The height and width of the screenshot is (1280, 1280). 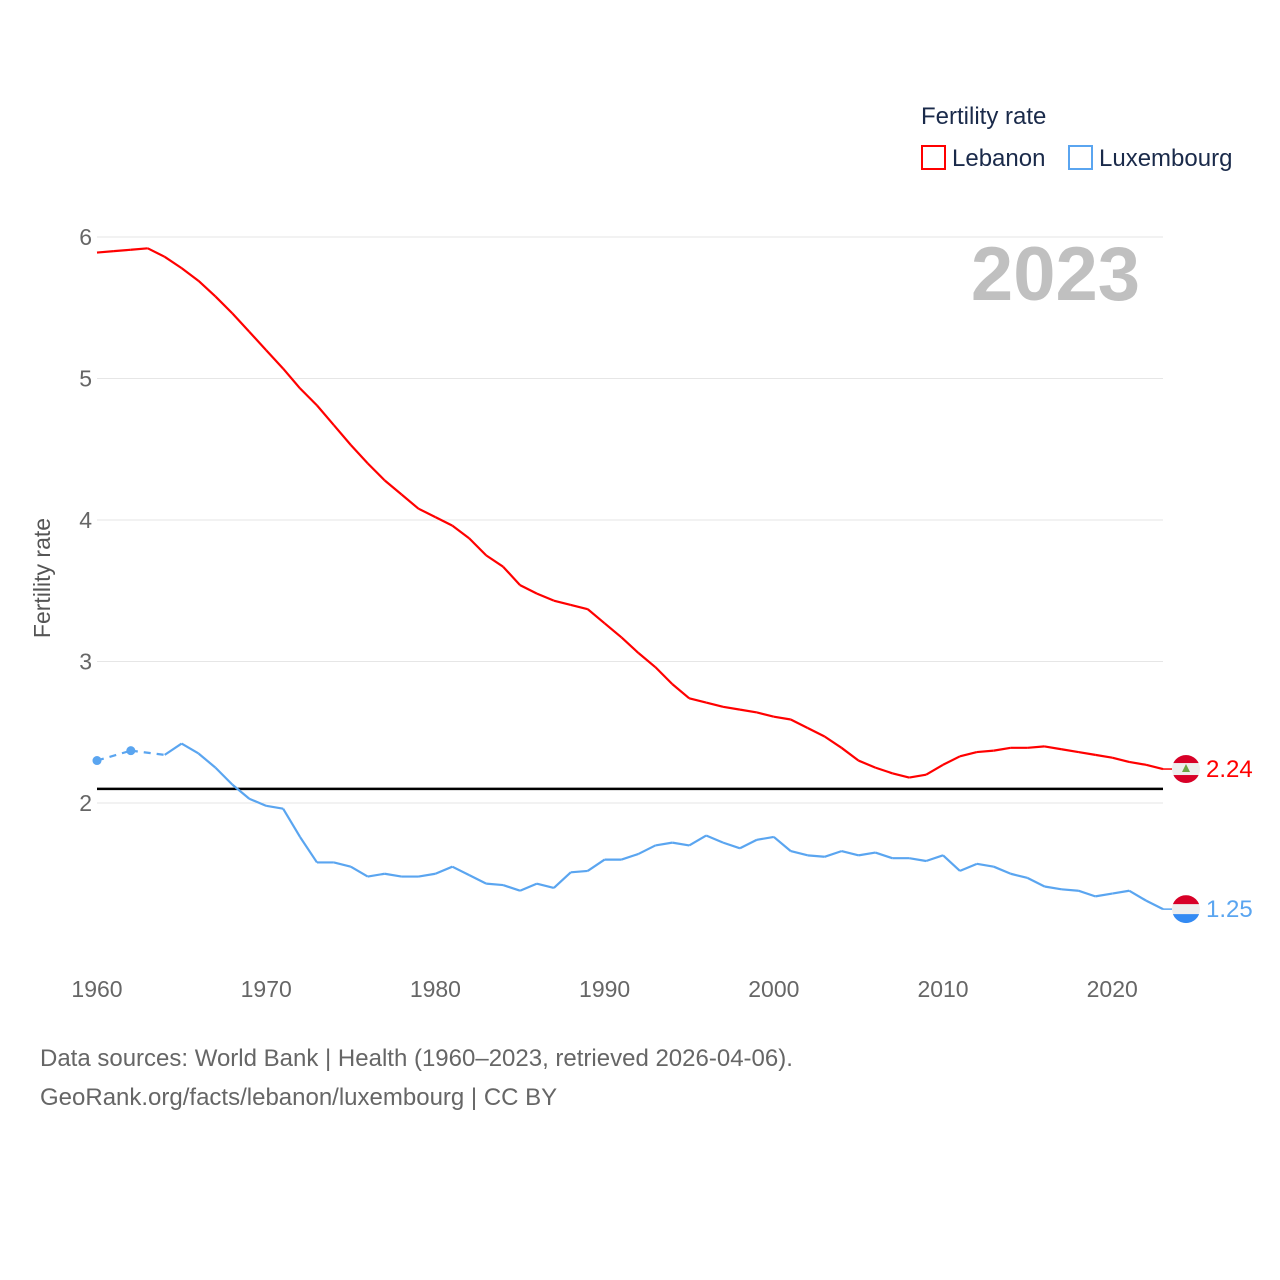 I want to click on y-tick-label: 4, so click(x=85, y=520).